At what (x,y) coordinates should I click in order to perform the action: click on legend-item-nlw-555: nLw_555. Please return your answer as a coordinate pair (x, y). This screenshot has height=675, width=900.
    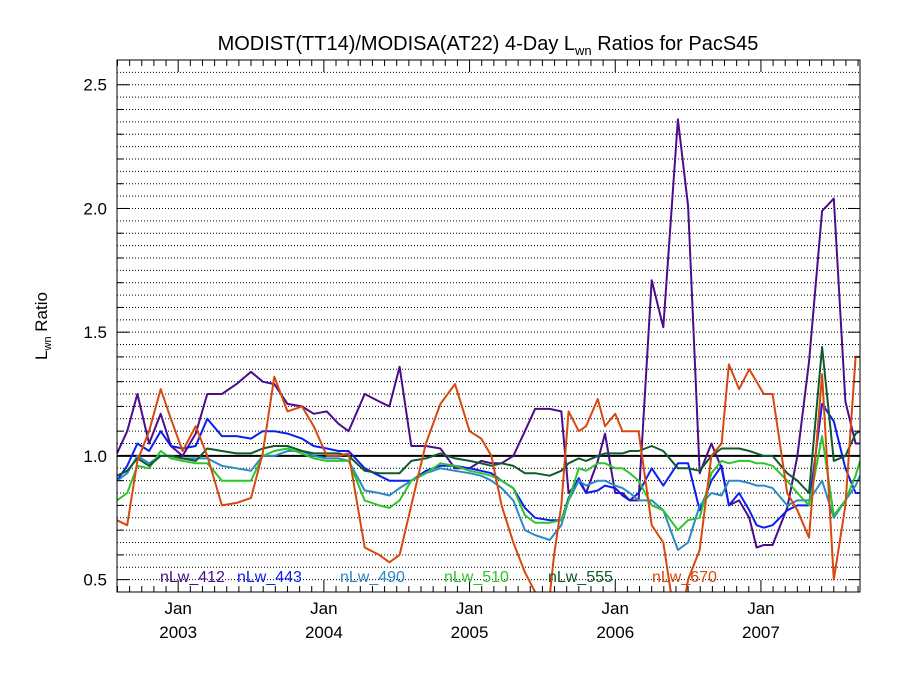
    Looking at the image, I should click on (580, 577).